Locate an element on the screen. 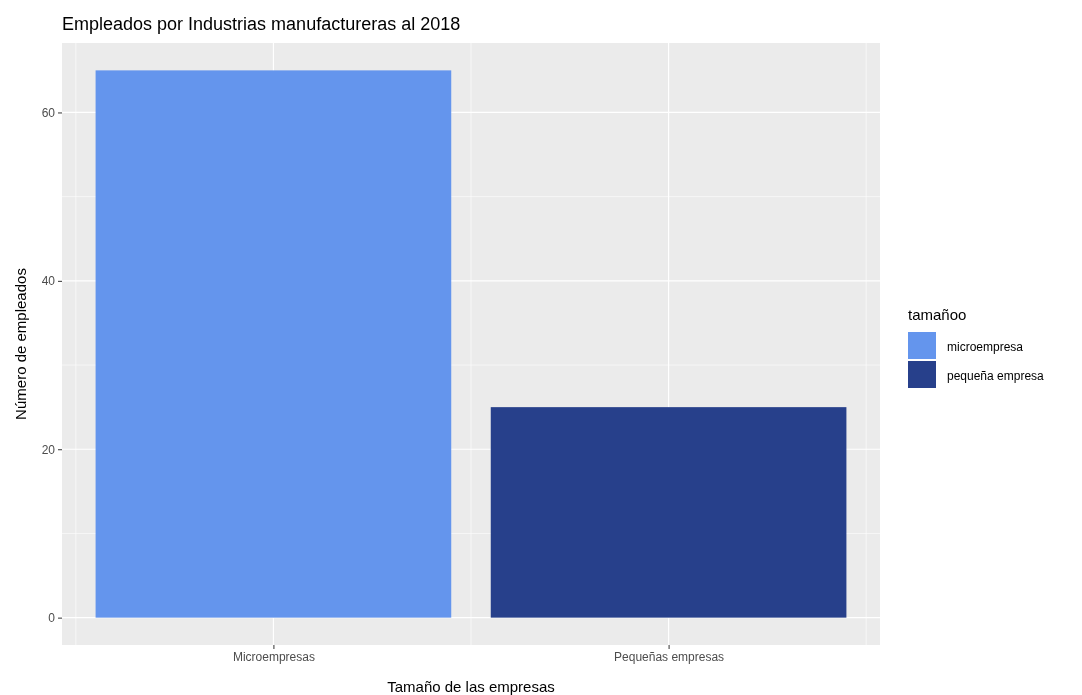 This screenshot has height=695, width=1082. x-tick-label: Microempresas is located at coordinates (273, 656).